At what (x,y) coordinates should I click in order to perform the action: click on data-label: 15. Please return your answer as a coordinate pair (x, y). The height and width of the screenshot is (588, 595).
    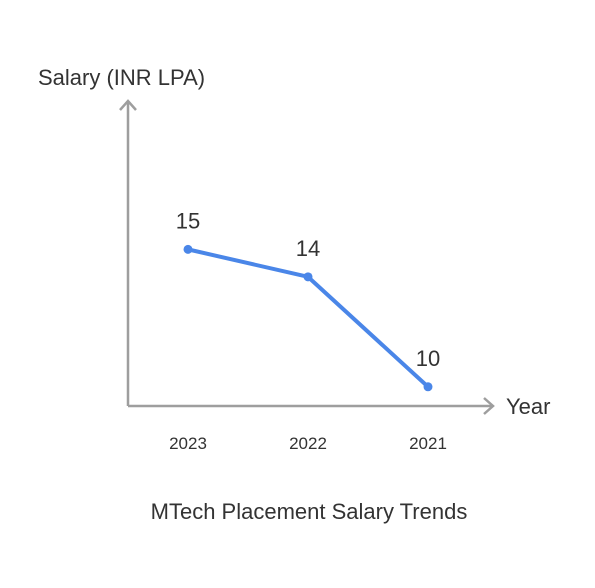
    Looking at the image, I should click on (188, 220).